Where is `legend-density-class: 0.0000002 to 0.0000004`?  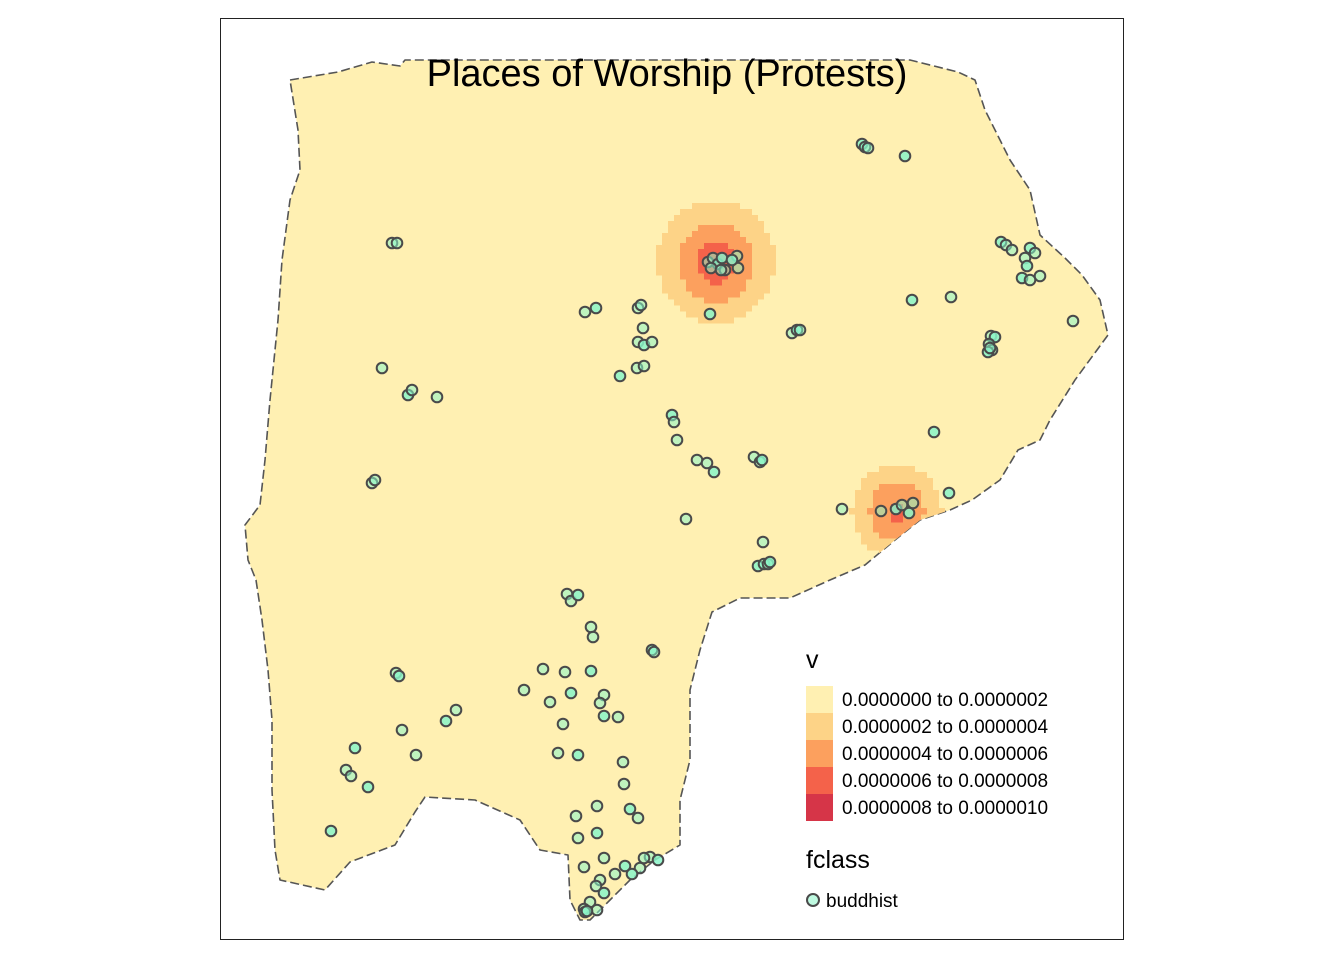 legend-density-class: 0.0000002 to 0.0000004 is located at coordinates (927, 726).